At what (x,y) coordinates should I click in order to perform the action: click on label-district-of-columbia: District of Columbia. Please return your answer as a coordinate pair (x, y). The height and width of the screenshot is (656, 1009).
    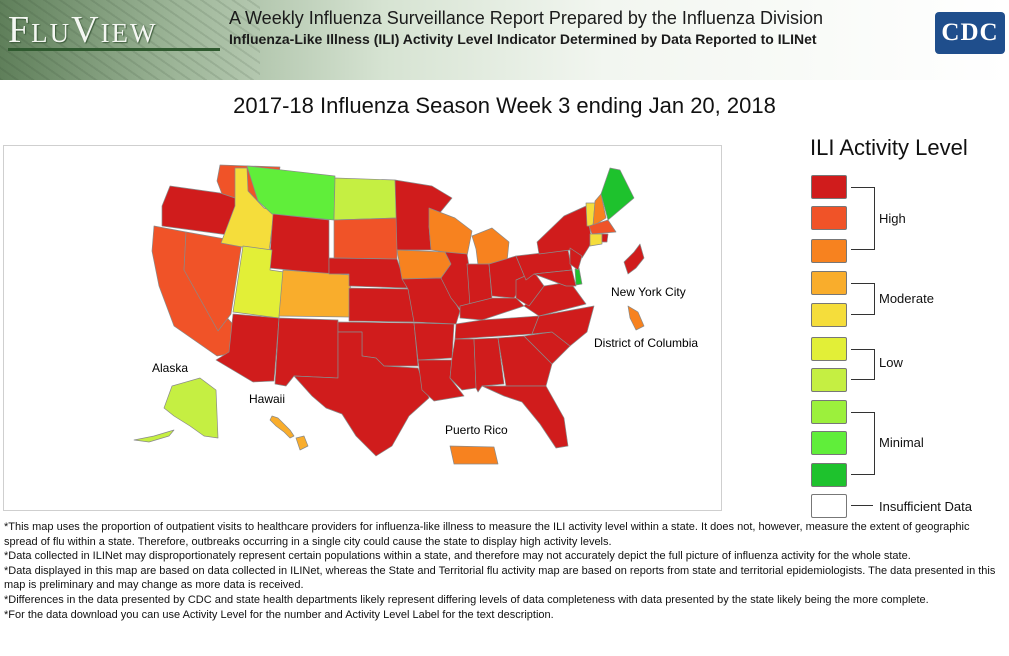
    Looking at the image, I should click on (646, 343).